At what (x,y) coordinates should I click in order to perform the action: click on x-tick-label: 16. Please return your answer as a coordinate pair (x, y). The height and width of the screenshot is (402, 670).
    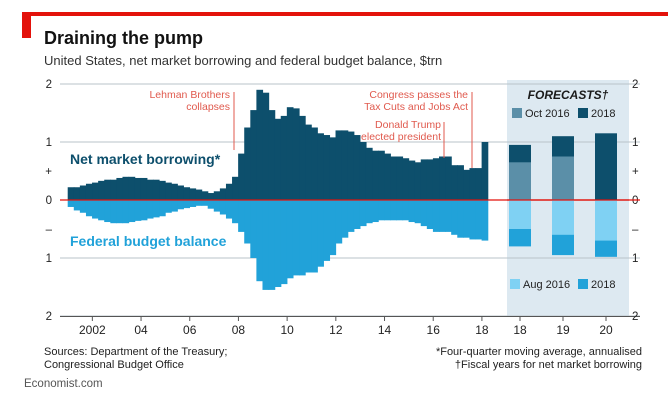
    Looking at the image, I should click on (434, 330).